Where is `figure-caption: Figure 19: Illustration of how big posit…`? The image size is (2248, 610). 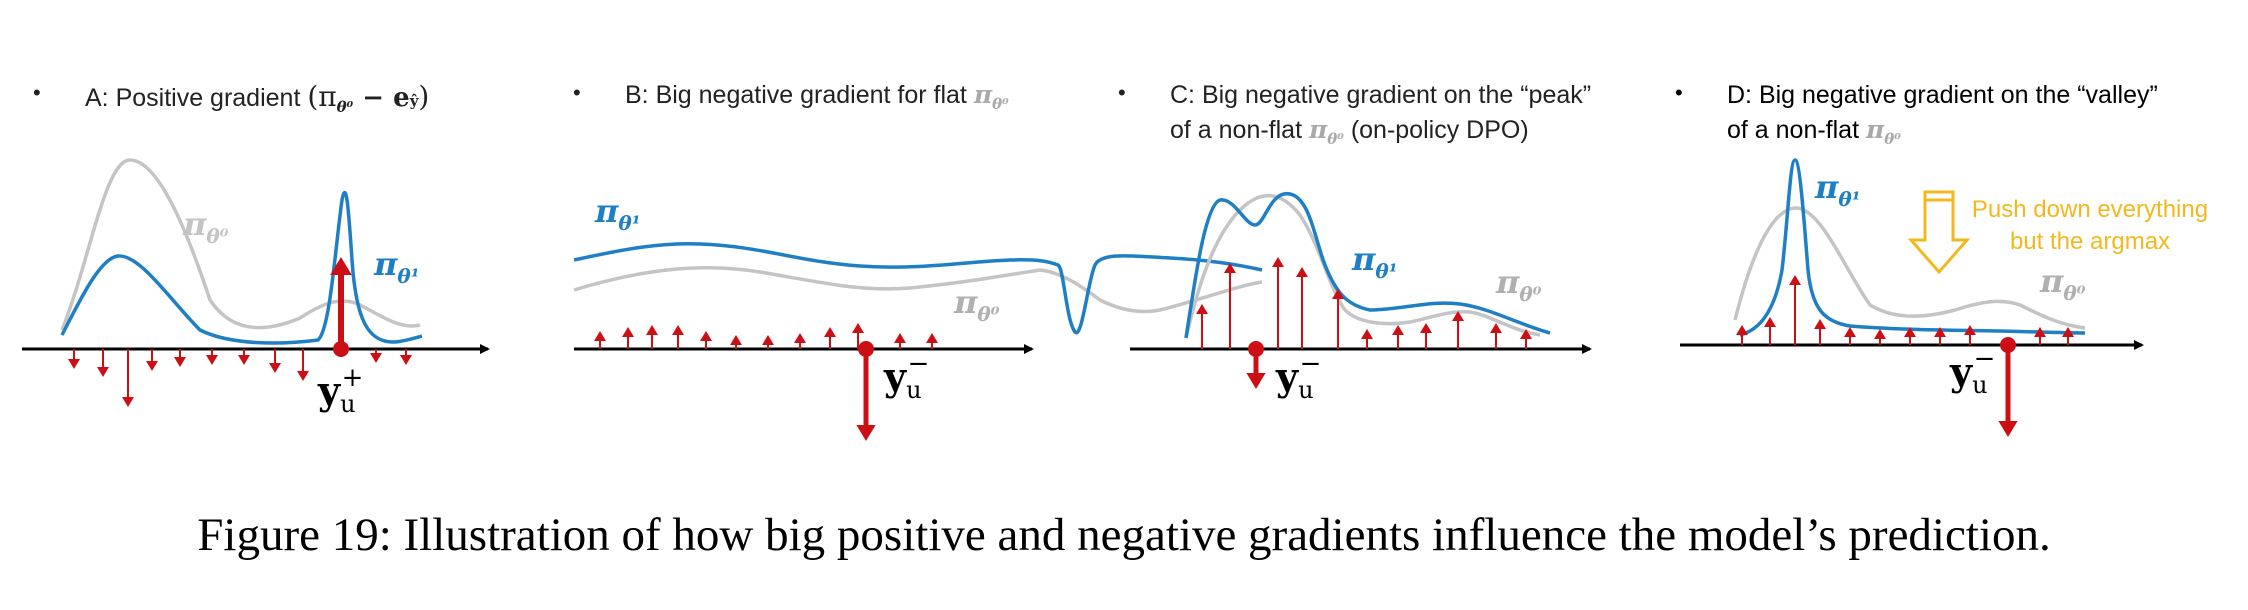
figure-caption: Figure 19: Illustration of how big posit… is located at coordinates (1124, 535).